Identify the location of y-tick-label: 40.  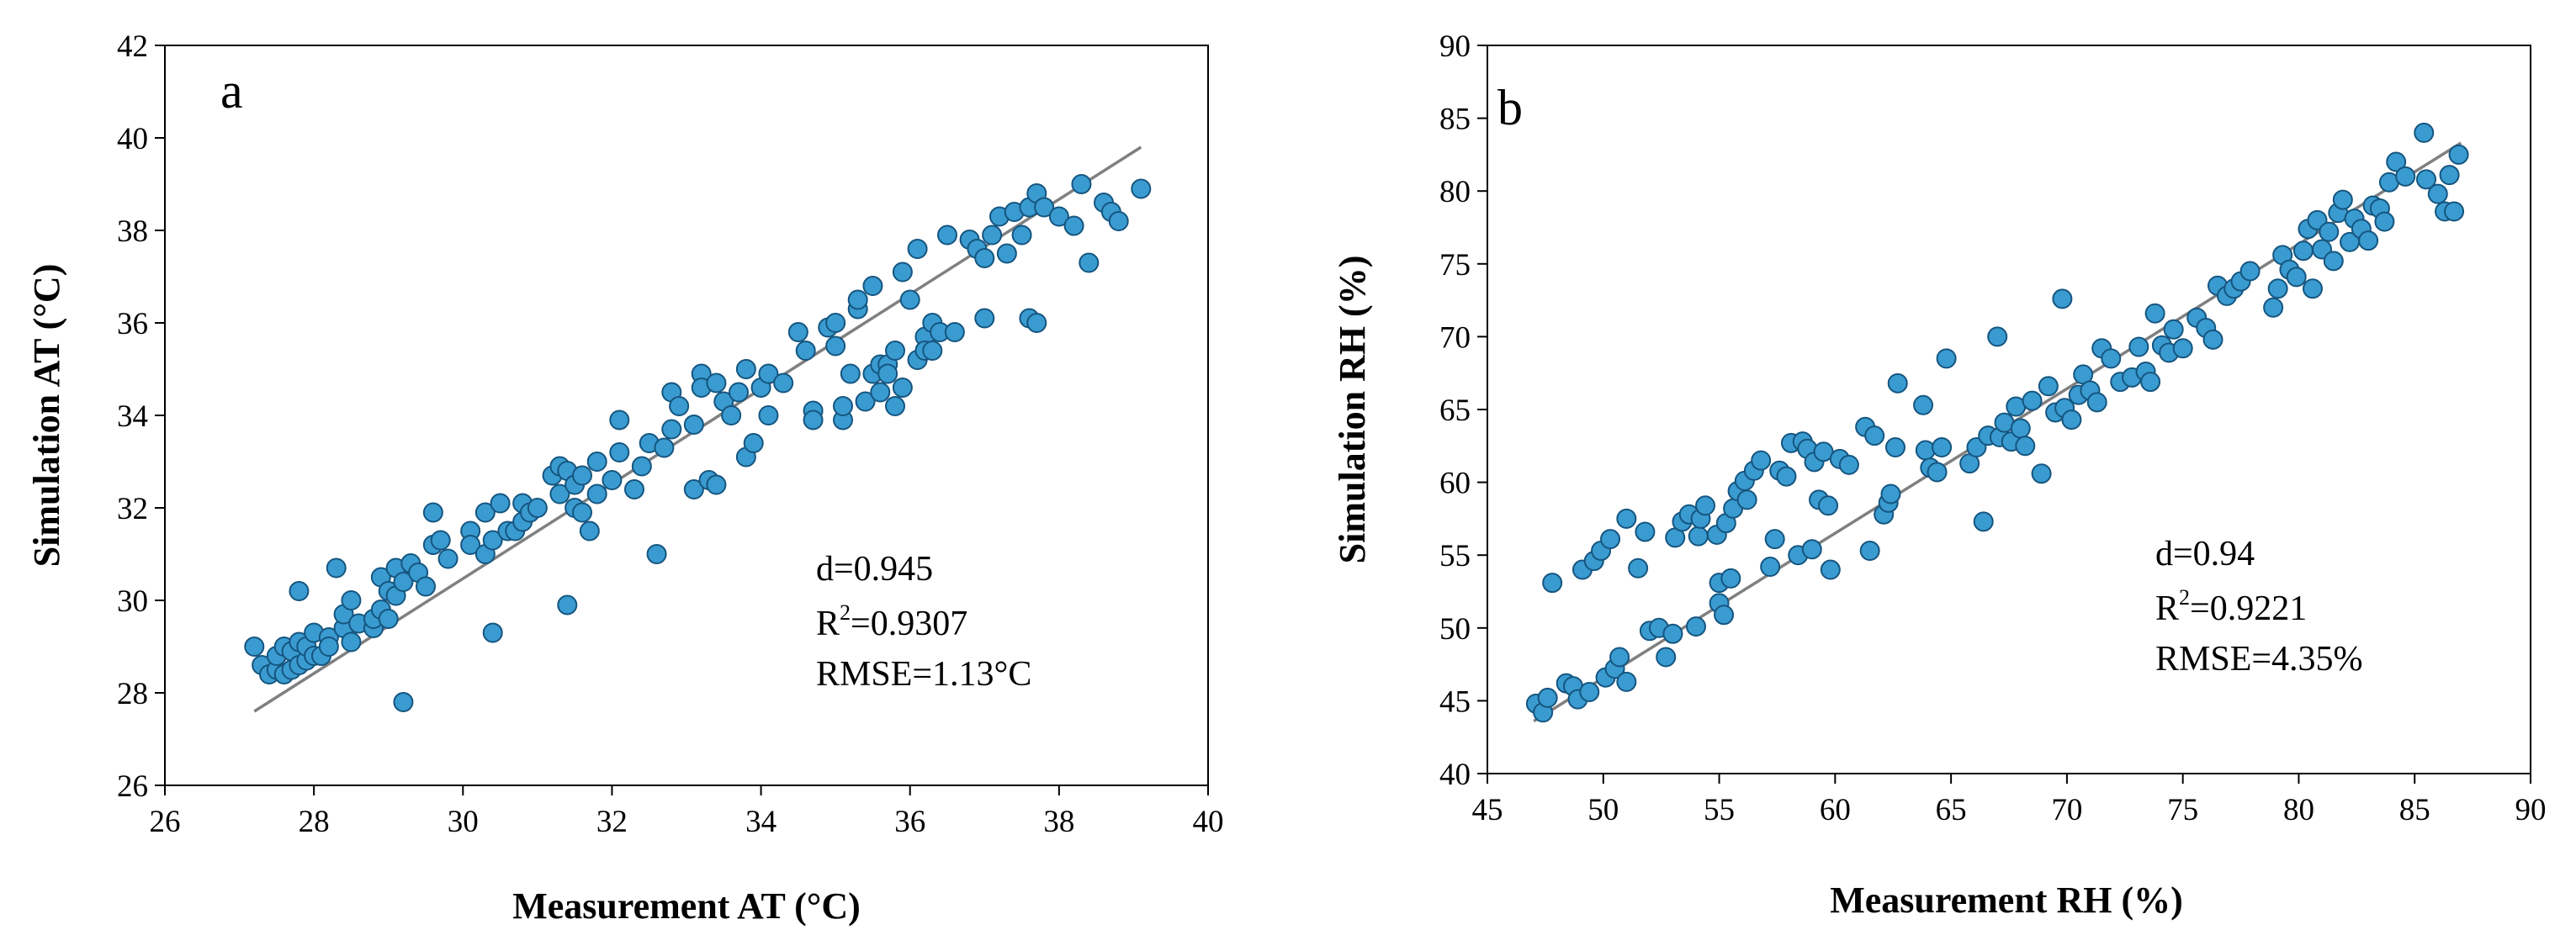
(132, 139).